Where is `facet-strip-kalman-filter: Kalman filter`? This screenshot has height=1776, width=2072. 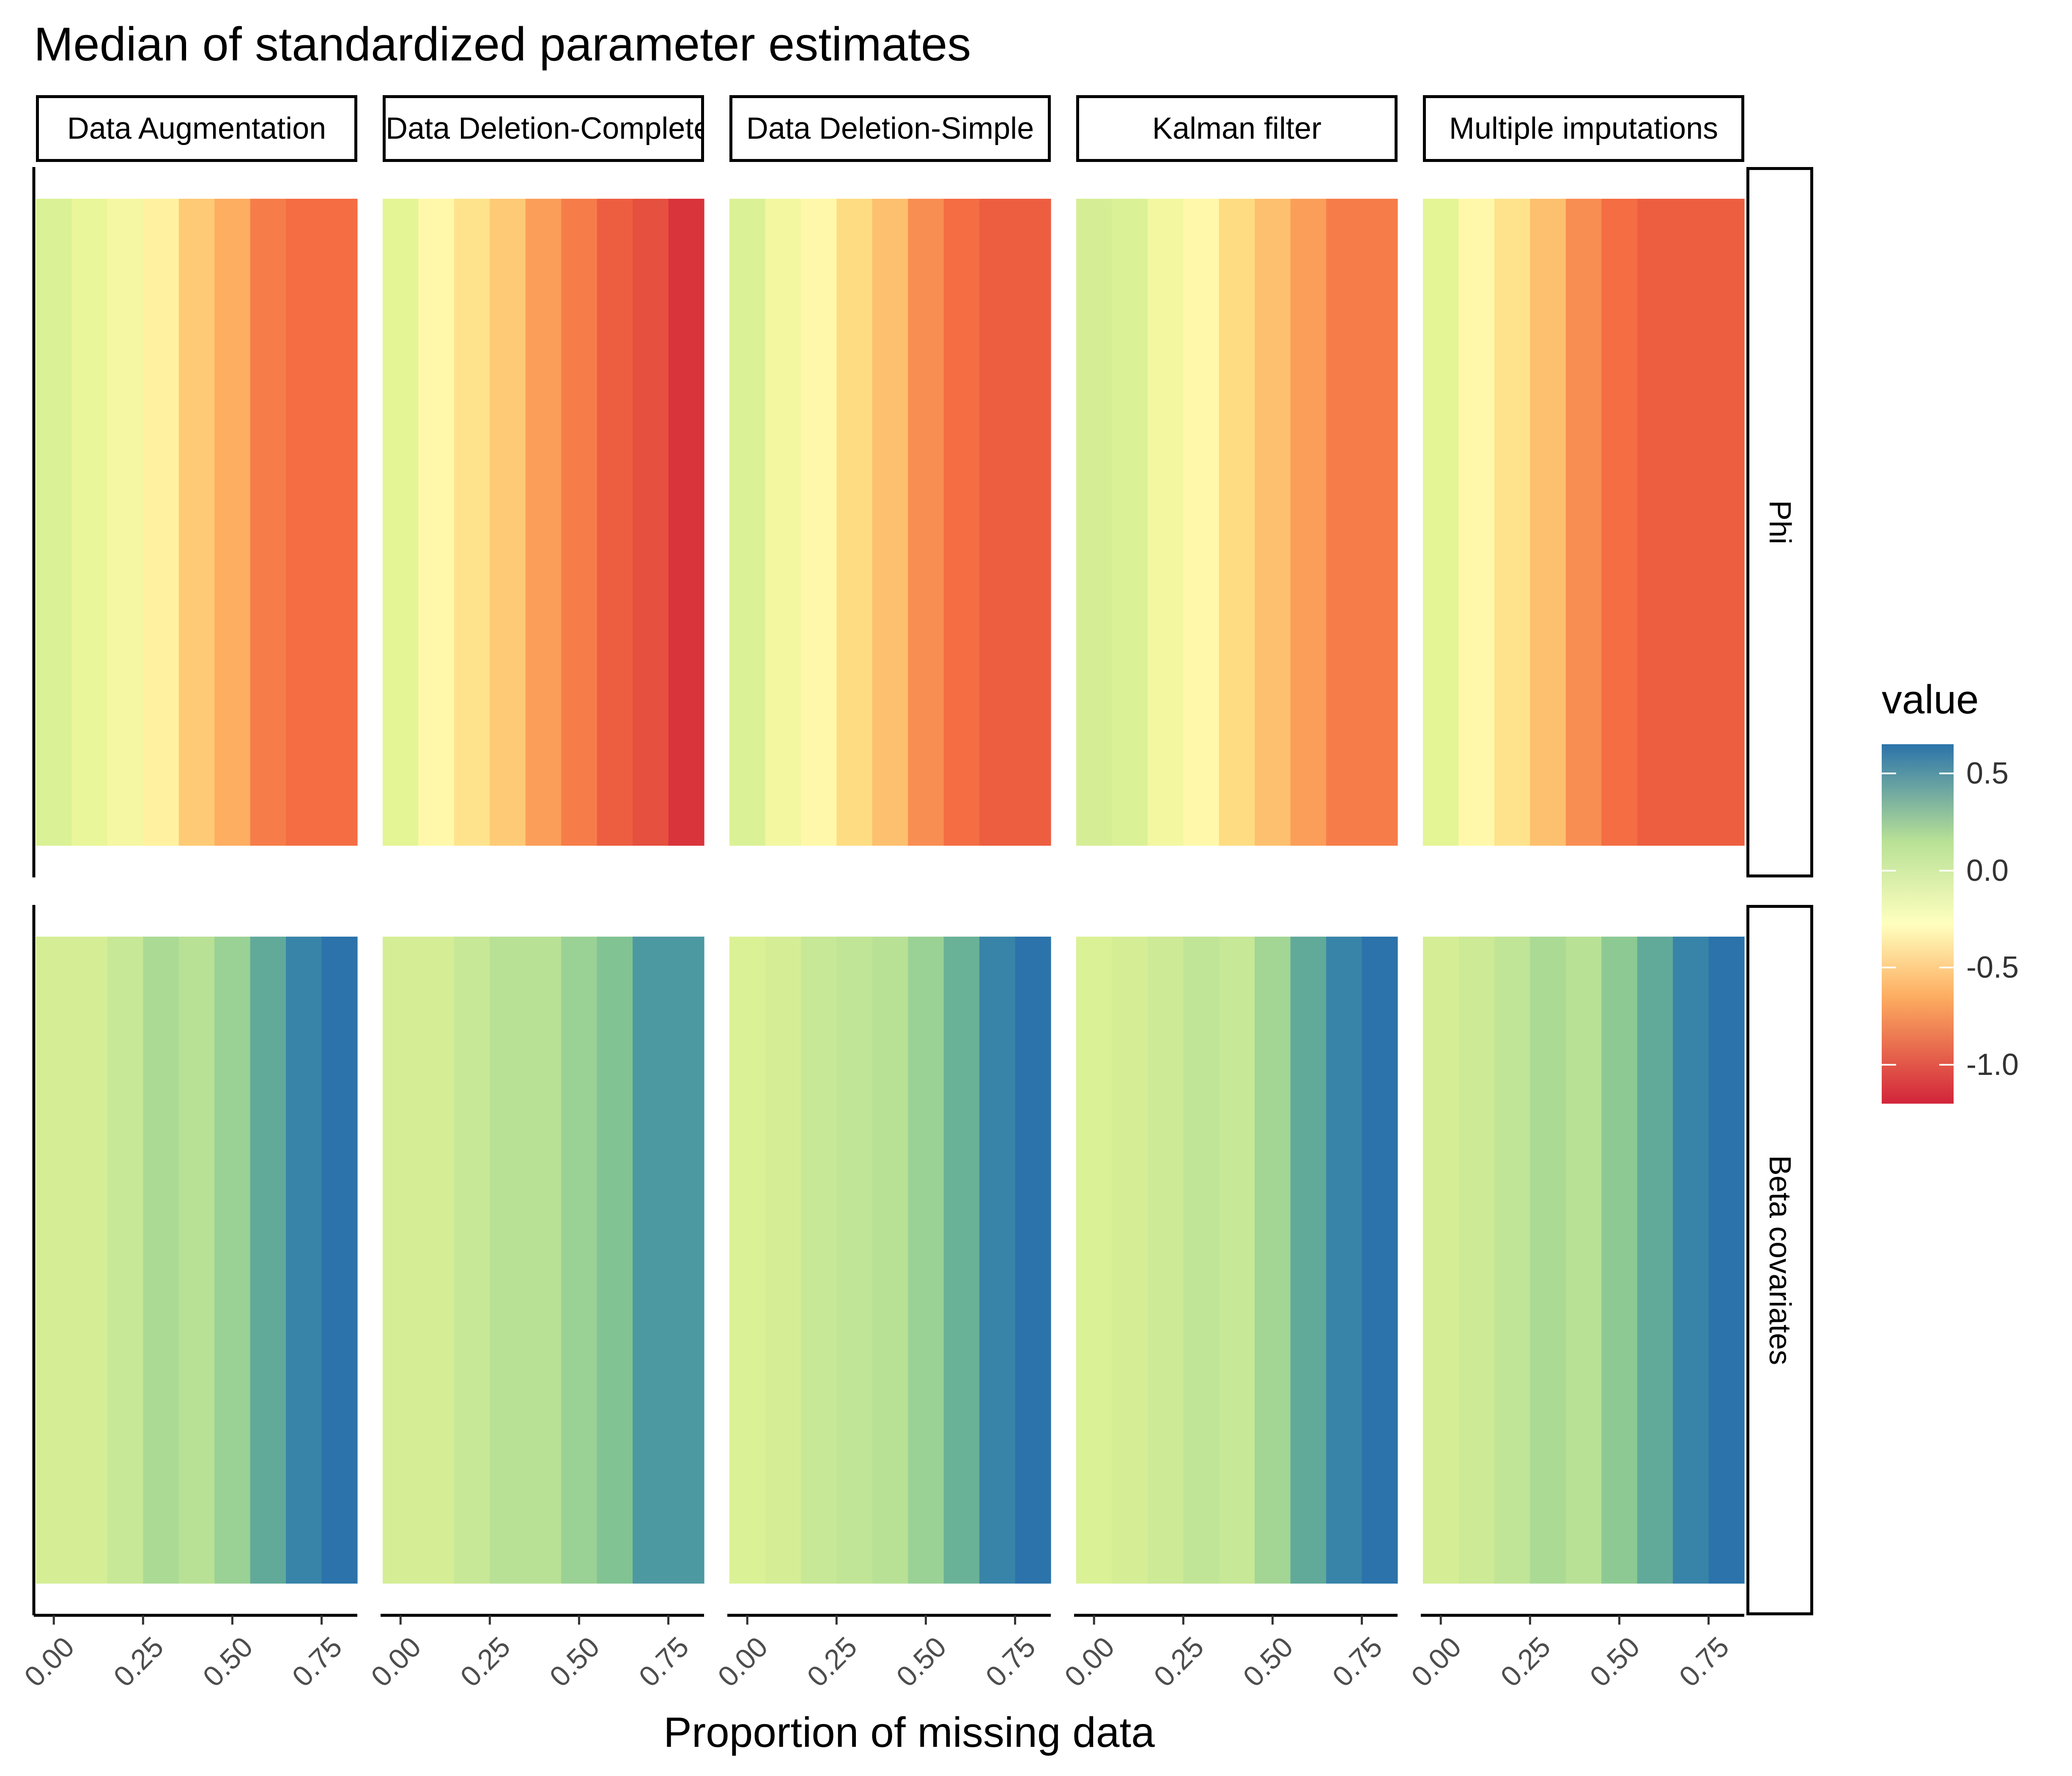
facet-strip-kalman-filter: Kalman filter is located at coordinates (1237, 129).